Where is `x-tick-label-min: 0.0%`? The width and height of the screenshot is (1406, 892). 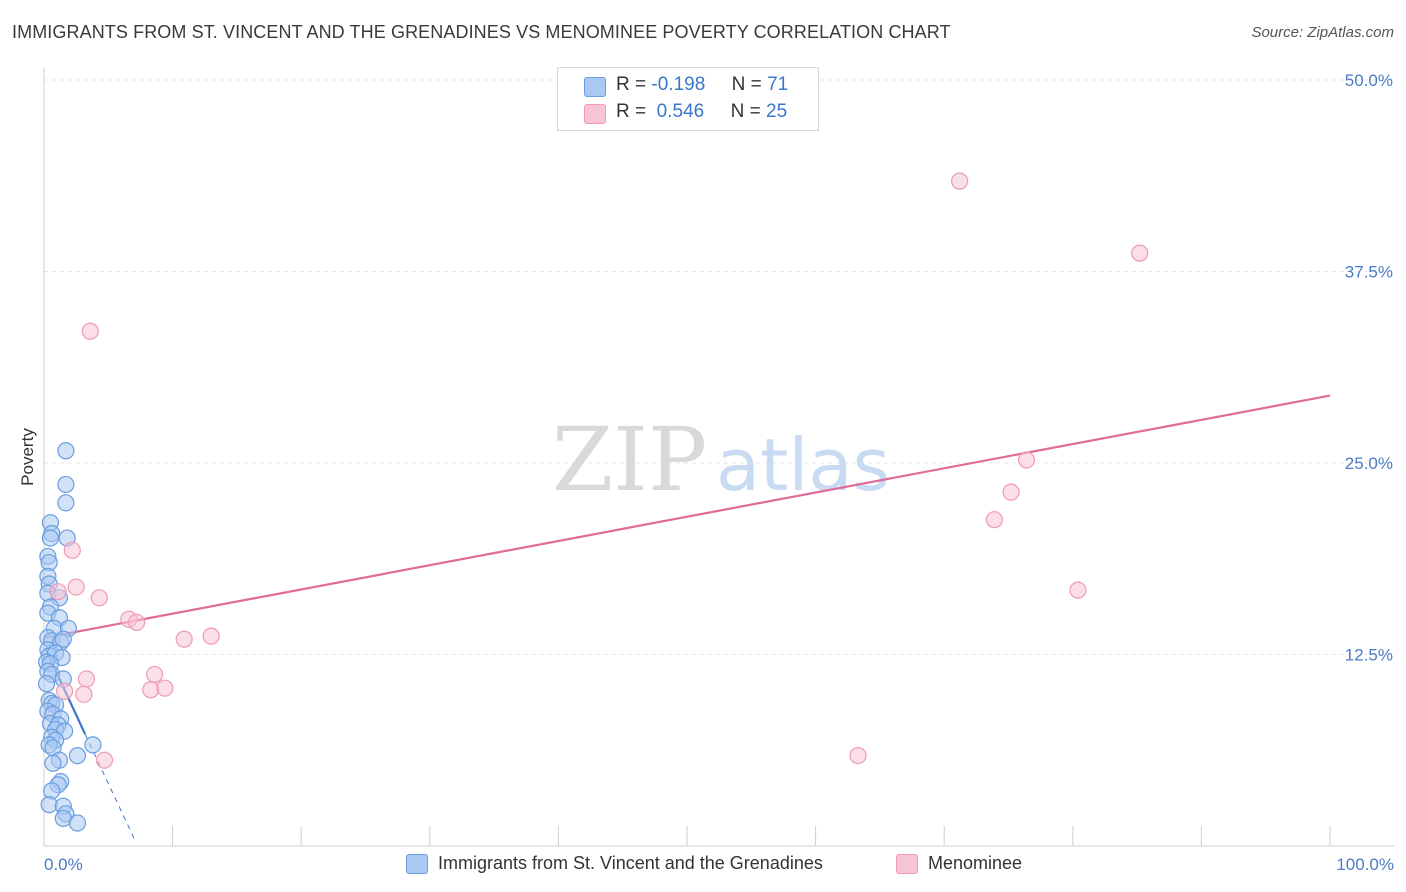 x-tick-label-min: 0.0% is located at coordinates (63, 864).